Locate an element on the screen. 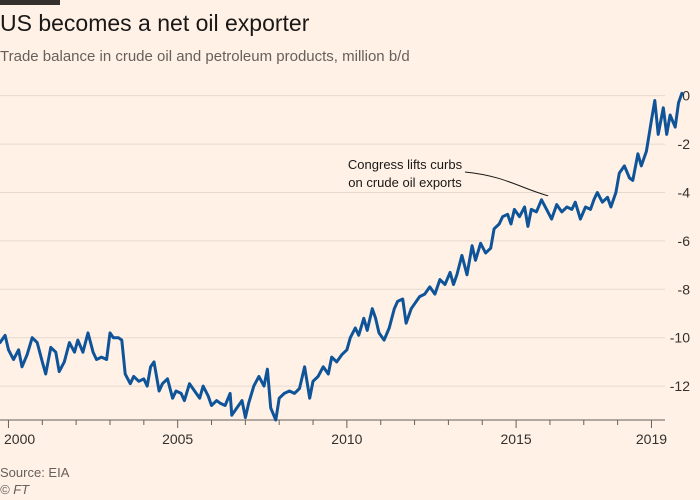 The height and width of the screenshot is (500, 700). annotation-text-line-2: on crude oil exports is located at coordinates (405, 182).